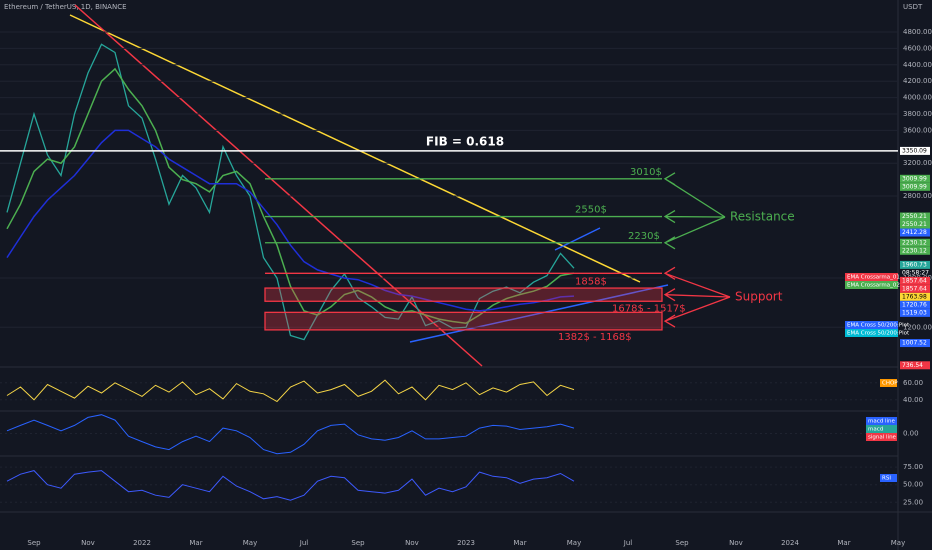  I want to click on countdown: 08:58:27, so click(915, 272).